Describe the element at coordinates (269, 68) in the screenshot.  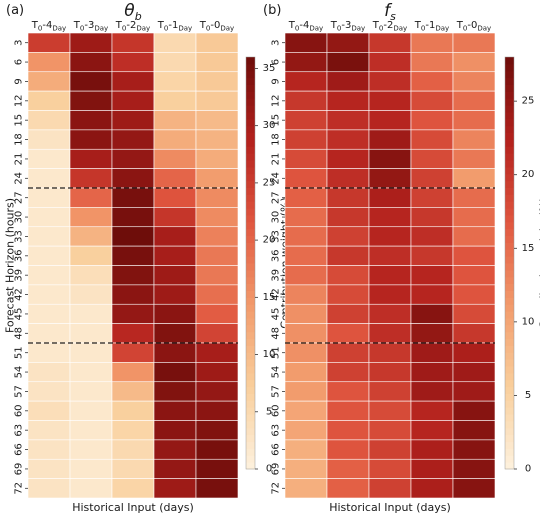
I see `colorbar-tick-label: 35` at that location.